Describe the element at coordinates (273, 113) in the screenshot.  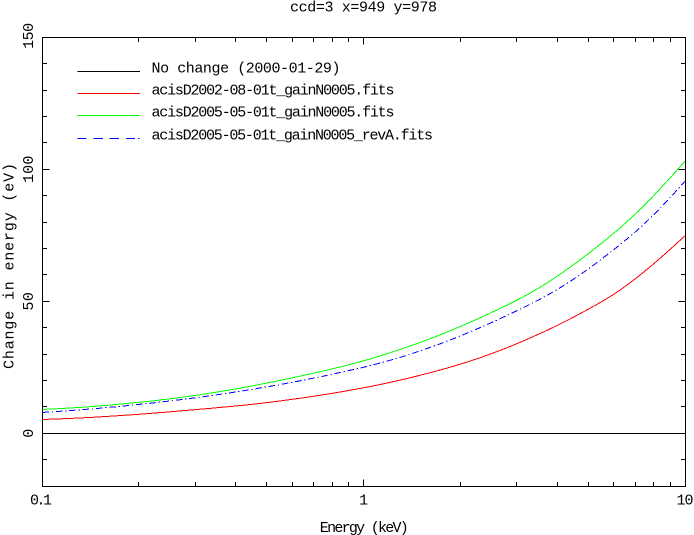
I see `svg-text:acisD2005-05-01t_gainN0005.fit: acisD2005-05-01t_gainN0005.fits` at that location.